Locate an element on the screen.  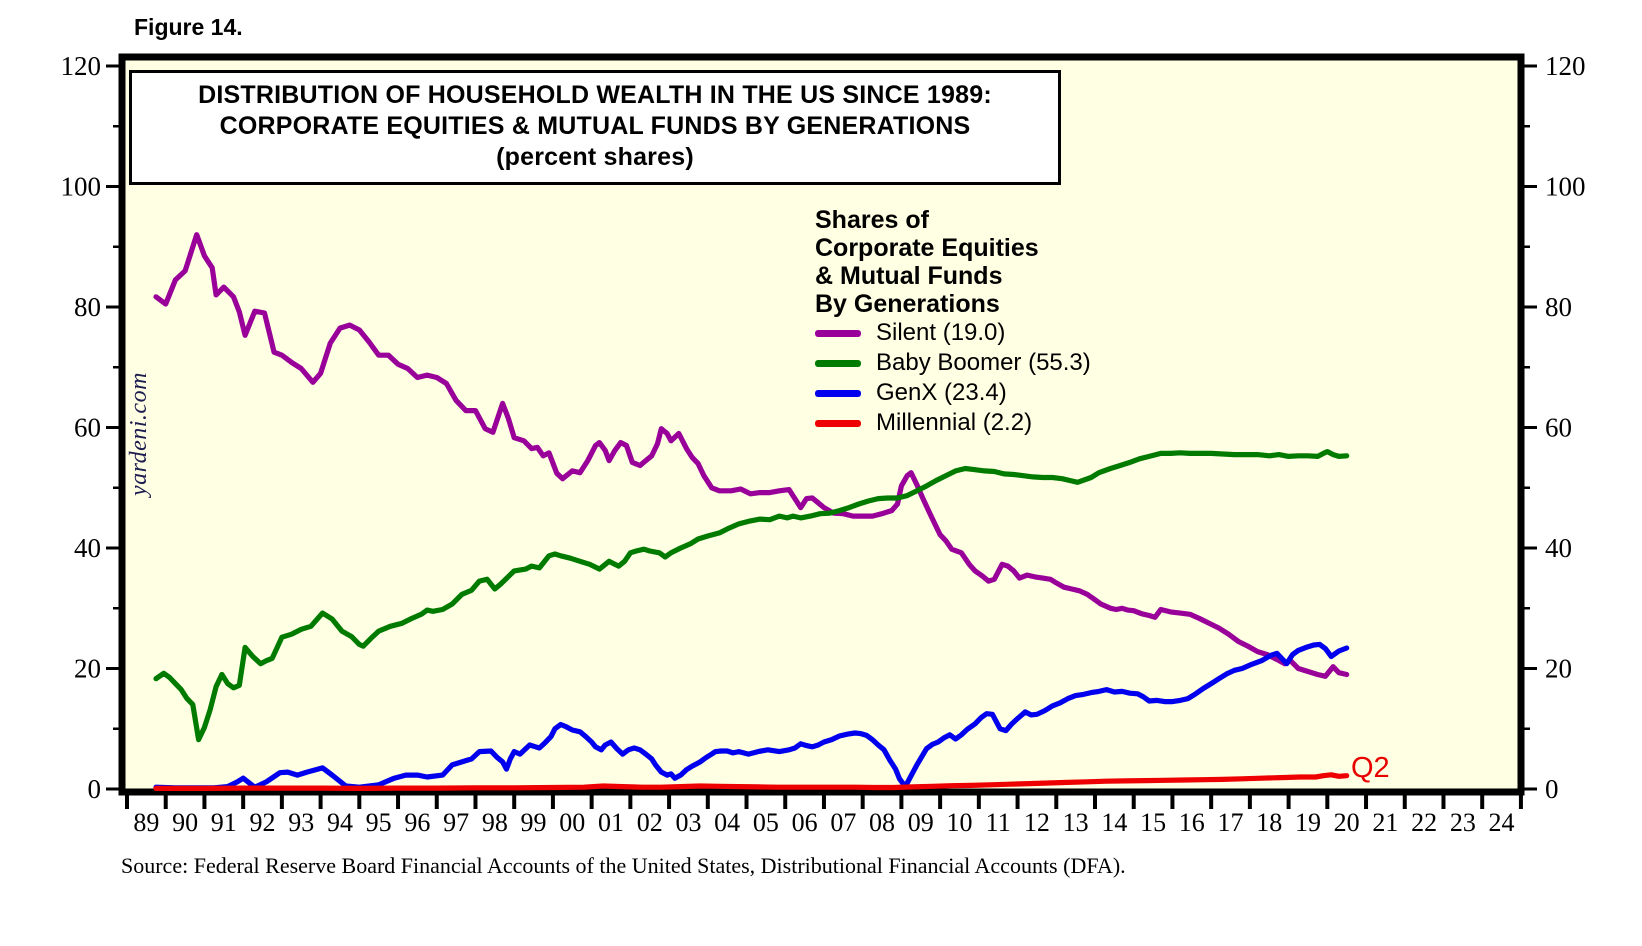
x-axis-label: 02 is located at coordinates (650, 822).